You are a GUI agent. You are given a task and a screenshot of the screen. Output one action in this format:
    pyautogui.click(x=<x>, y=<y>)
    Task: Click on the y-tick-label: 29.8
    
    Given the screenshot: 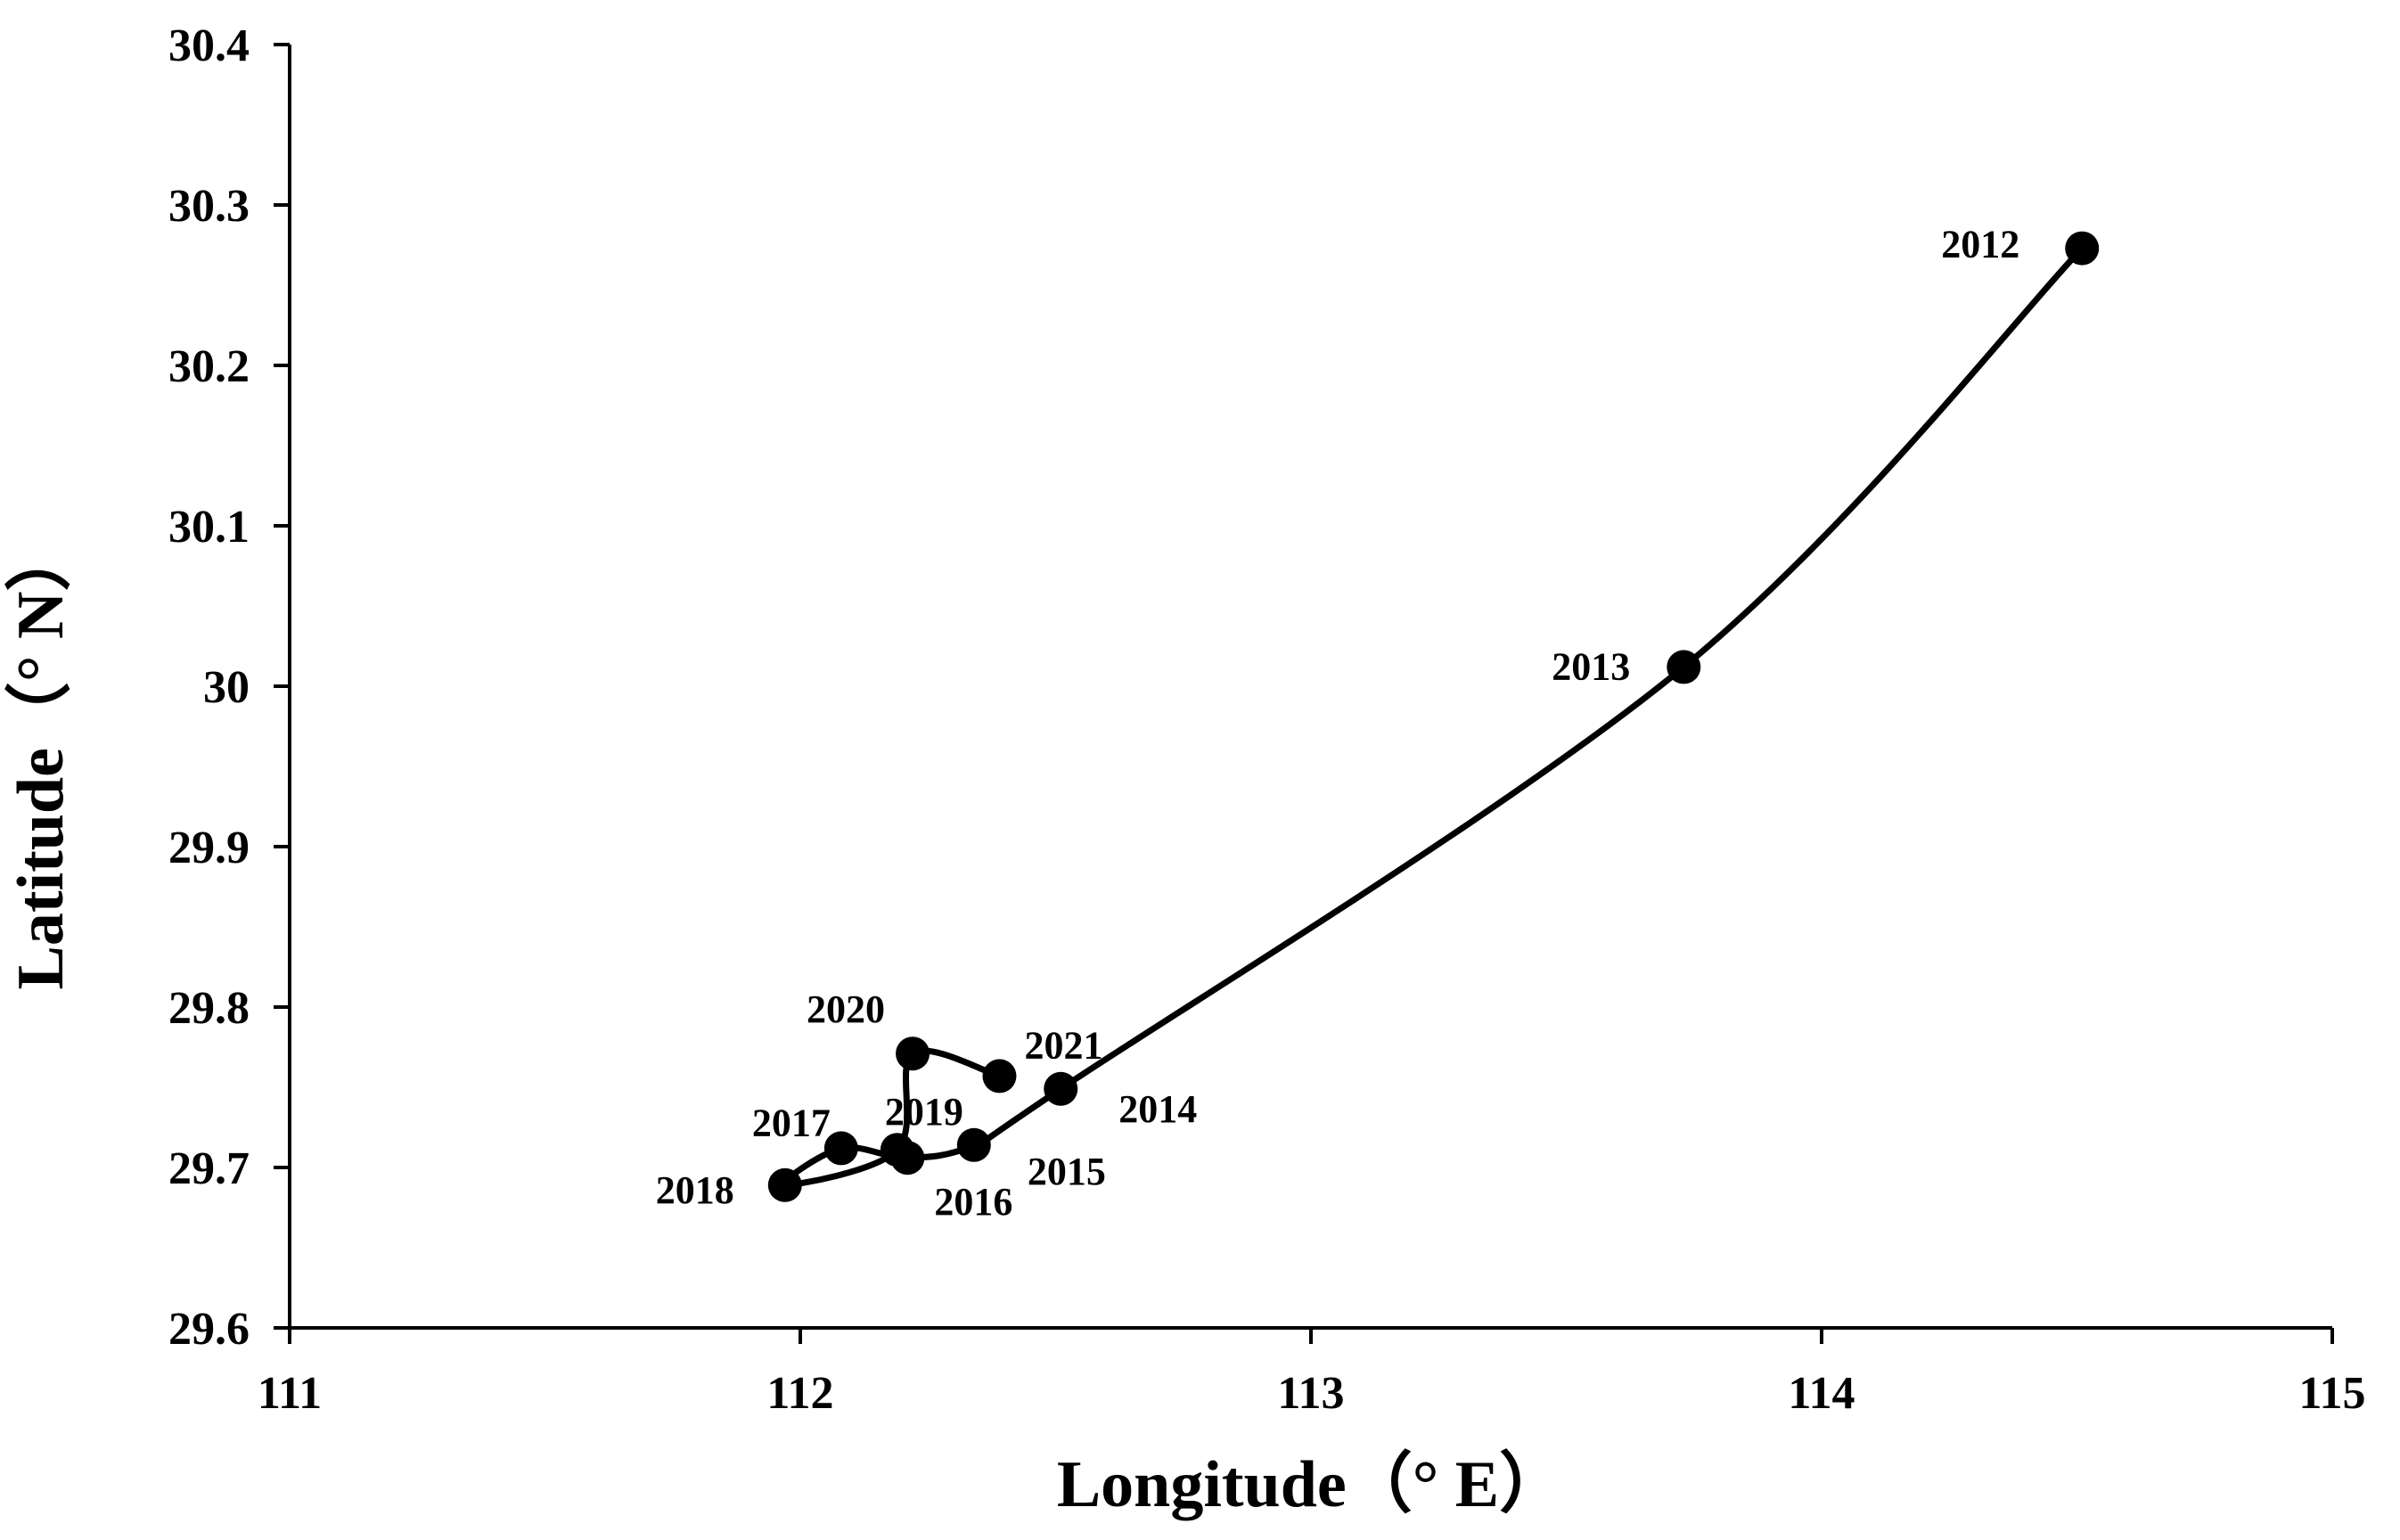 What is the action you would take?
    pyautogui.click(x=209, y=1008)
    